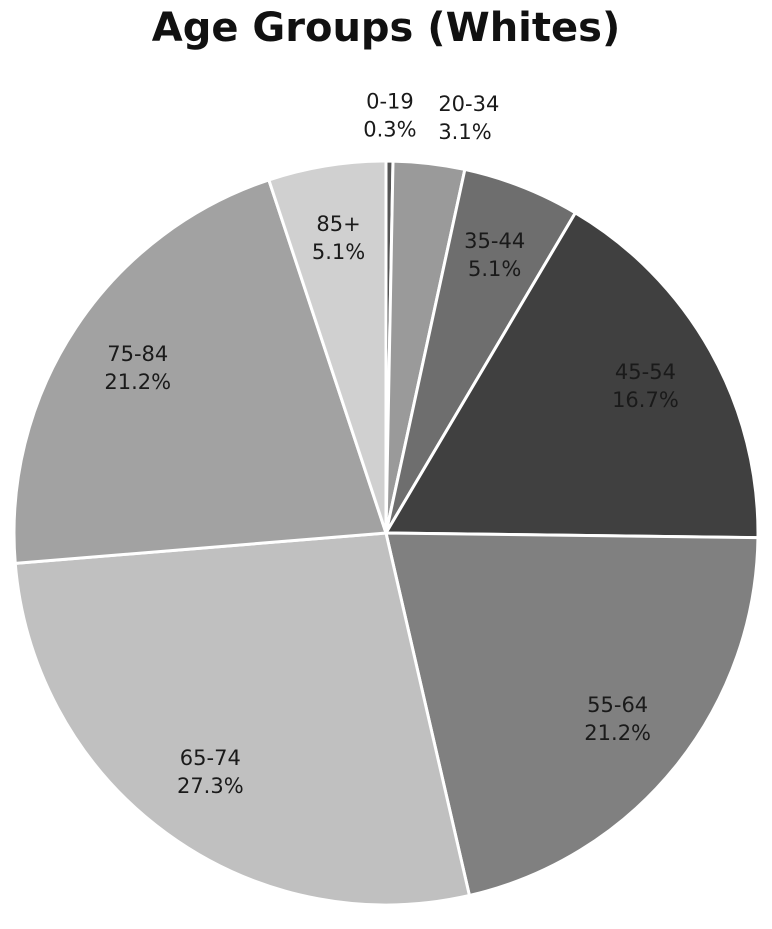 The image size is (772, 929). Describe the element at coordinates (645, 372) in the screenshot. I see `category-label: 45-54` at that location.